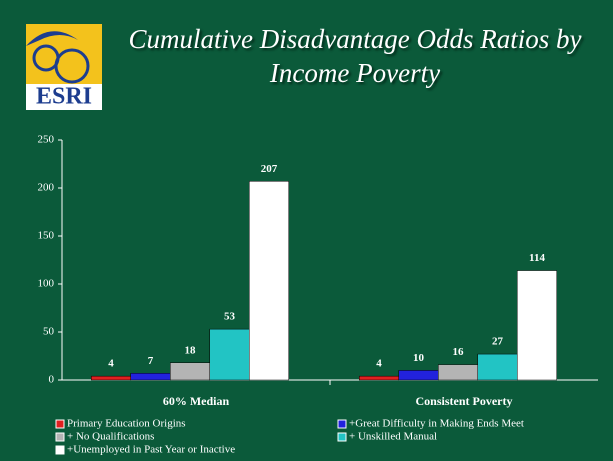  I want to click on data-label: 16, so click(459, 352).